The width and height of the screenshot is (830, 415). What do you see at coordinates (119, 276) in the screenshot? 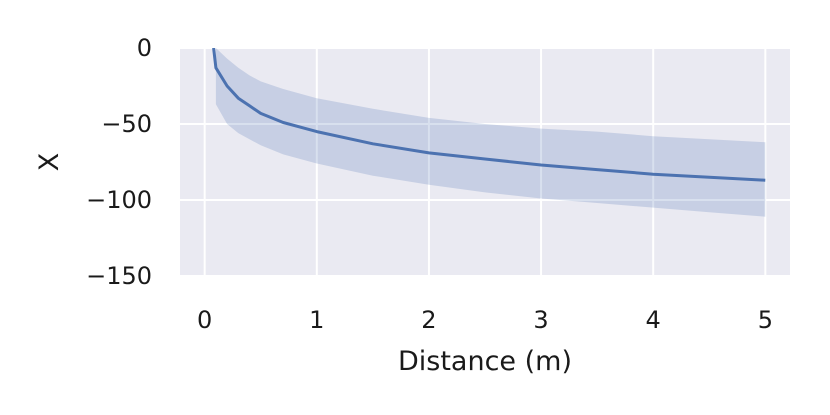
I see `y-tick-label: −150` at bounding box center [119, 276].